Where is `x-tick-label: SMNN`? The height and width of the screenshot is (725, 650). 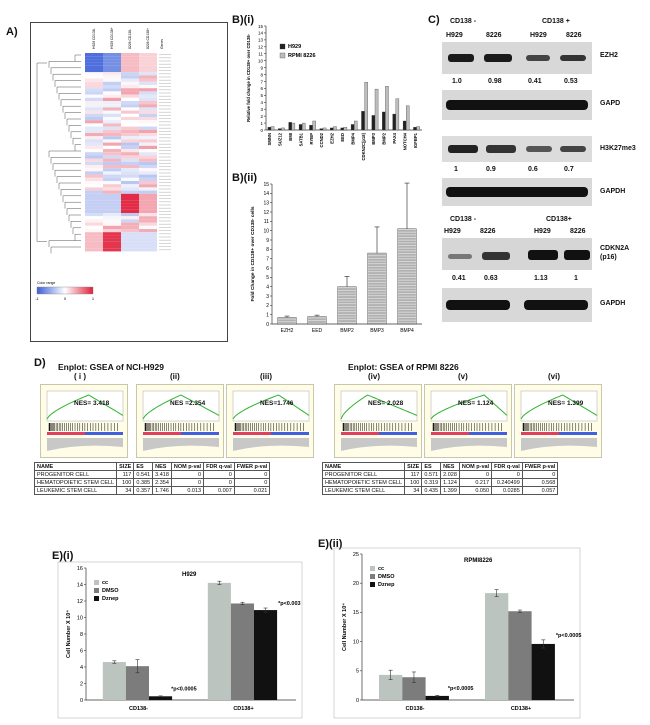 x-tick-label: SMNN is located at coordinates (269, 139).